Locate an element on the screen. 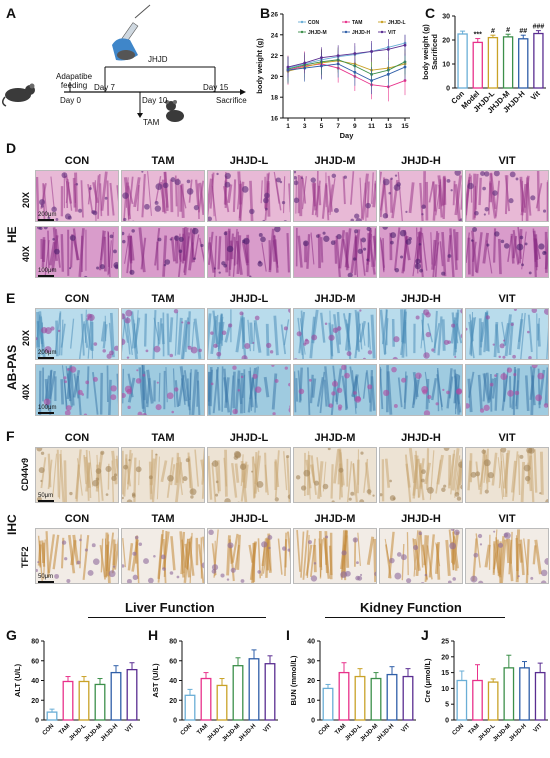 The height and width of the screenshot is (758, 550). he-40x-tile-jhjd-h is located at coordinates (421, 252).